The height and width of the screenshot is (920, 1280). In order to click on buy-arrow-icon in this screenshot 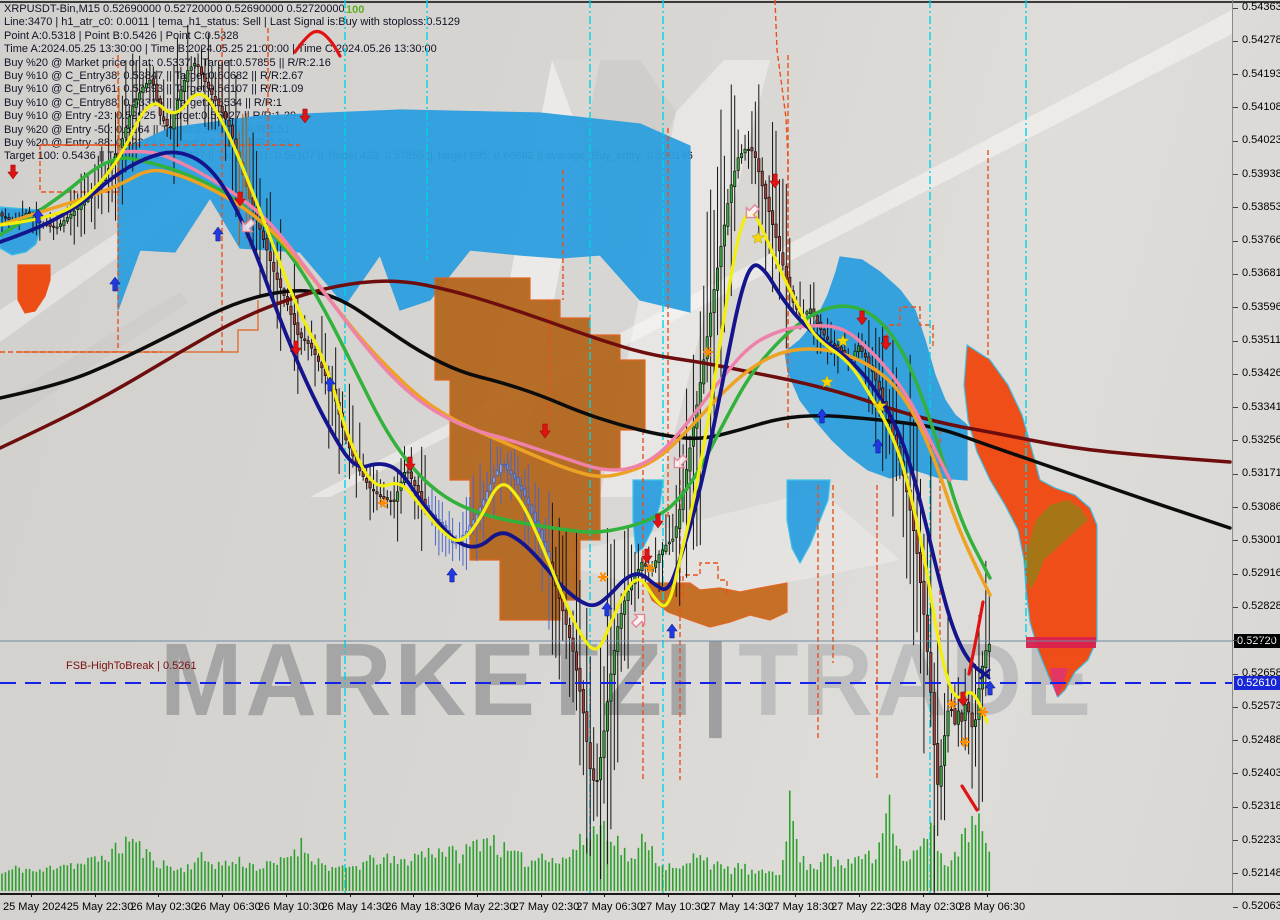, I will do `click(38, 216)`.